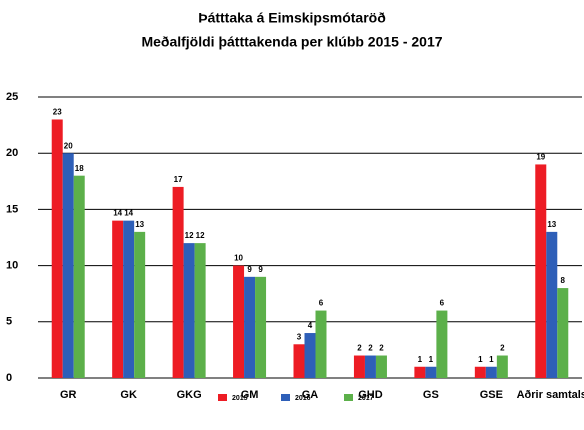 The width and height of the screenshot is (584, 430). I want to click on value-label: 8, so click(563, 280).